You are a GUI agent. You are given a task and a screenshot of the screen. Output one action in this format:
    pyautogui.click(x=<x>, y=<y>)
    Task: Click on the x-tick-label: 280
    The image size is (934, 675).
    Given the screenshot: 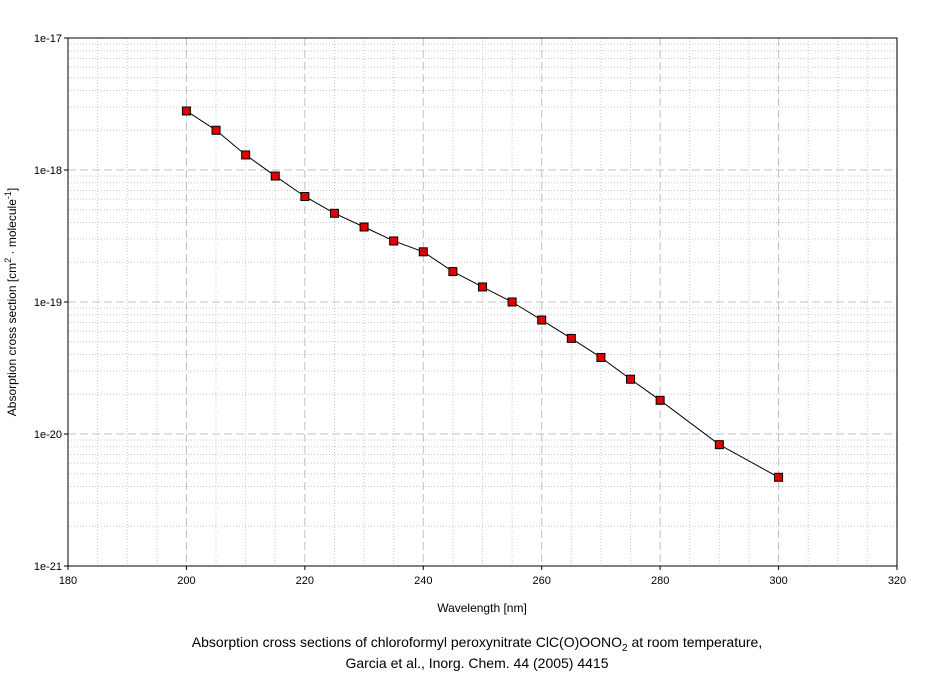 What is the action you would take?
    pyautogui.click(x=660, y=581)
    